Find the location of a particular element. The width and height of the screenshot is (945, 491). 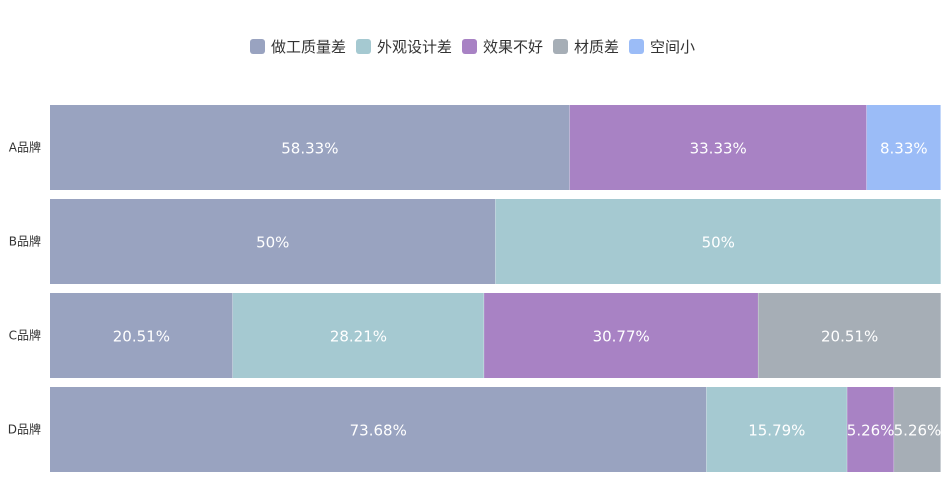

legend-label-0: 做工质量差 is located at coordinates (308, 47).